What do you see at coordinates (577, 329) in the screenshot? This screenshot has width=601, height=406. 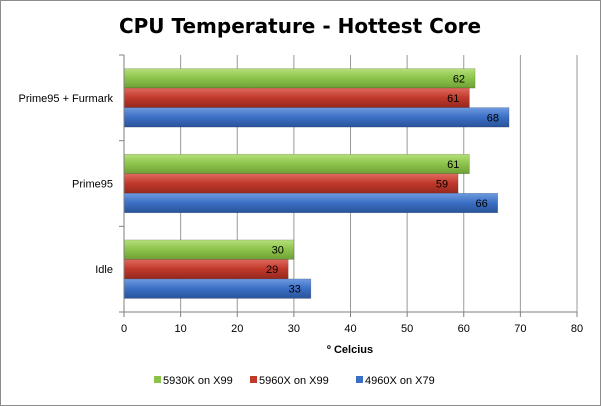 I see `x-tick-label: 80` at bounding box center [577, 329].